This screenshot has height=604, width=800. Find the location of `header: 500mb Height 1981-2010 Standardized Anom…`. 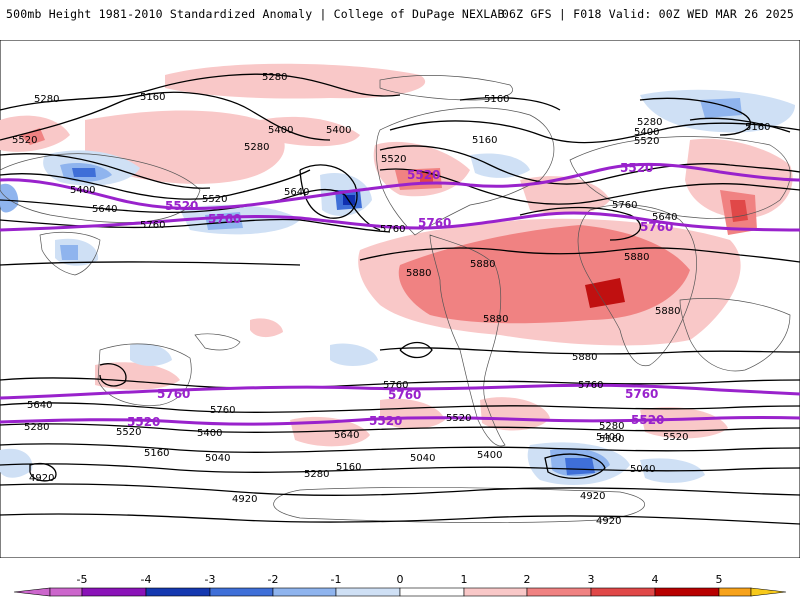

header: 500mb Height 1981-2010 Standardized Anom… is located at coordinates (400, 14).